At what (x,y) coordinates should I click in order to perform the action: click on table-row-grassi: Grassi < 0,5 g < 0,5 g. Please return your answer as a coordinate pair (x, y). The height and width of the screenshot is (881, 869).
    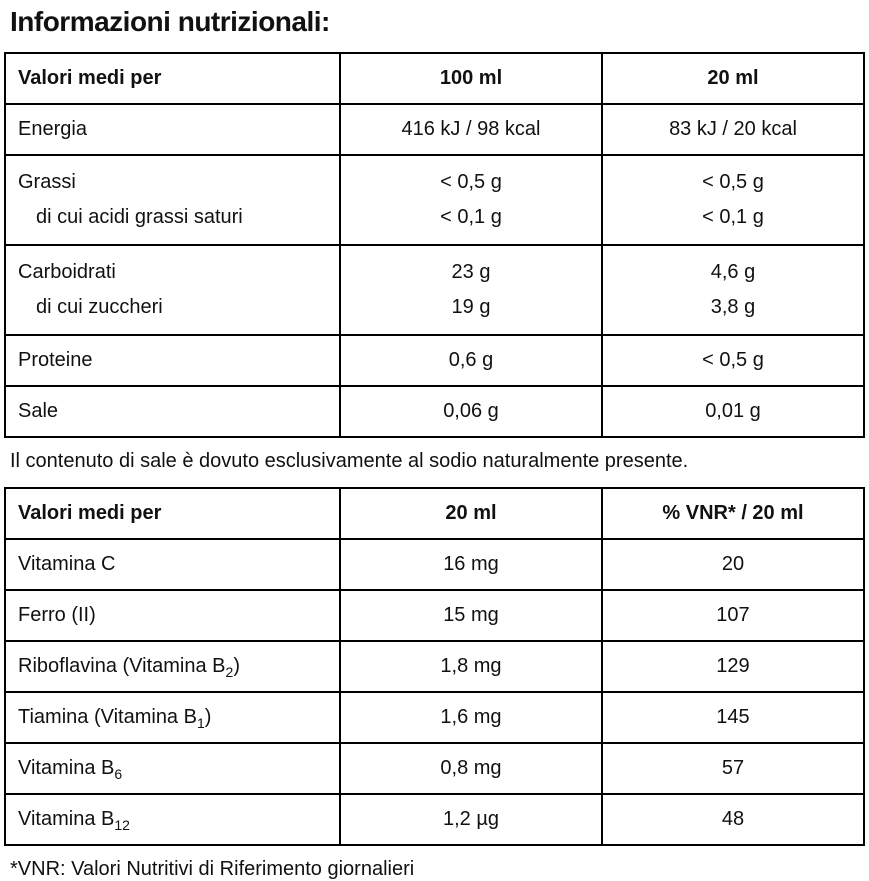
    Looking at the image, I should click on (434, 177).